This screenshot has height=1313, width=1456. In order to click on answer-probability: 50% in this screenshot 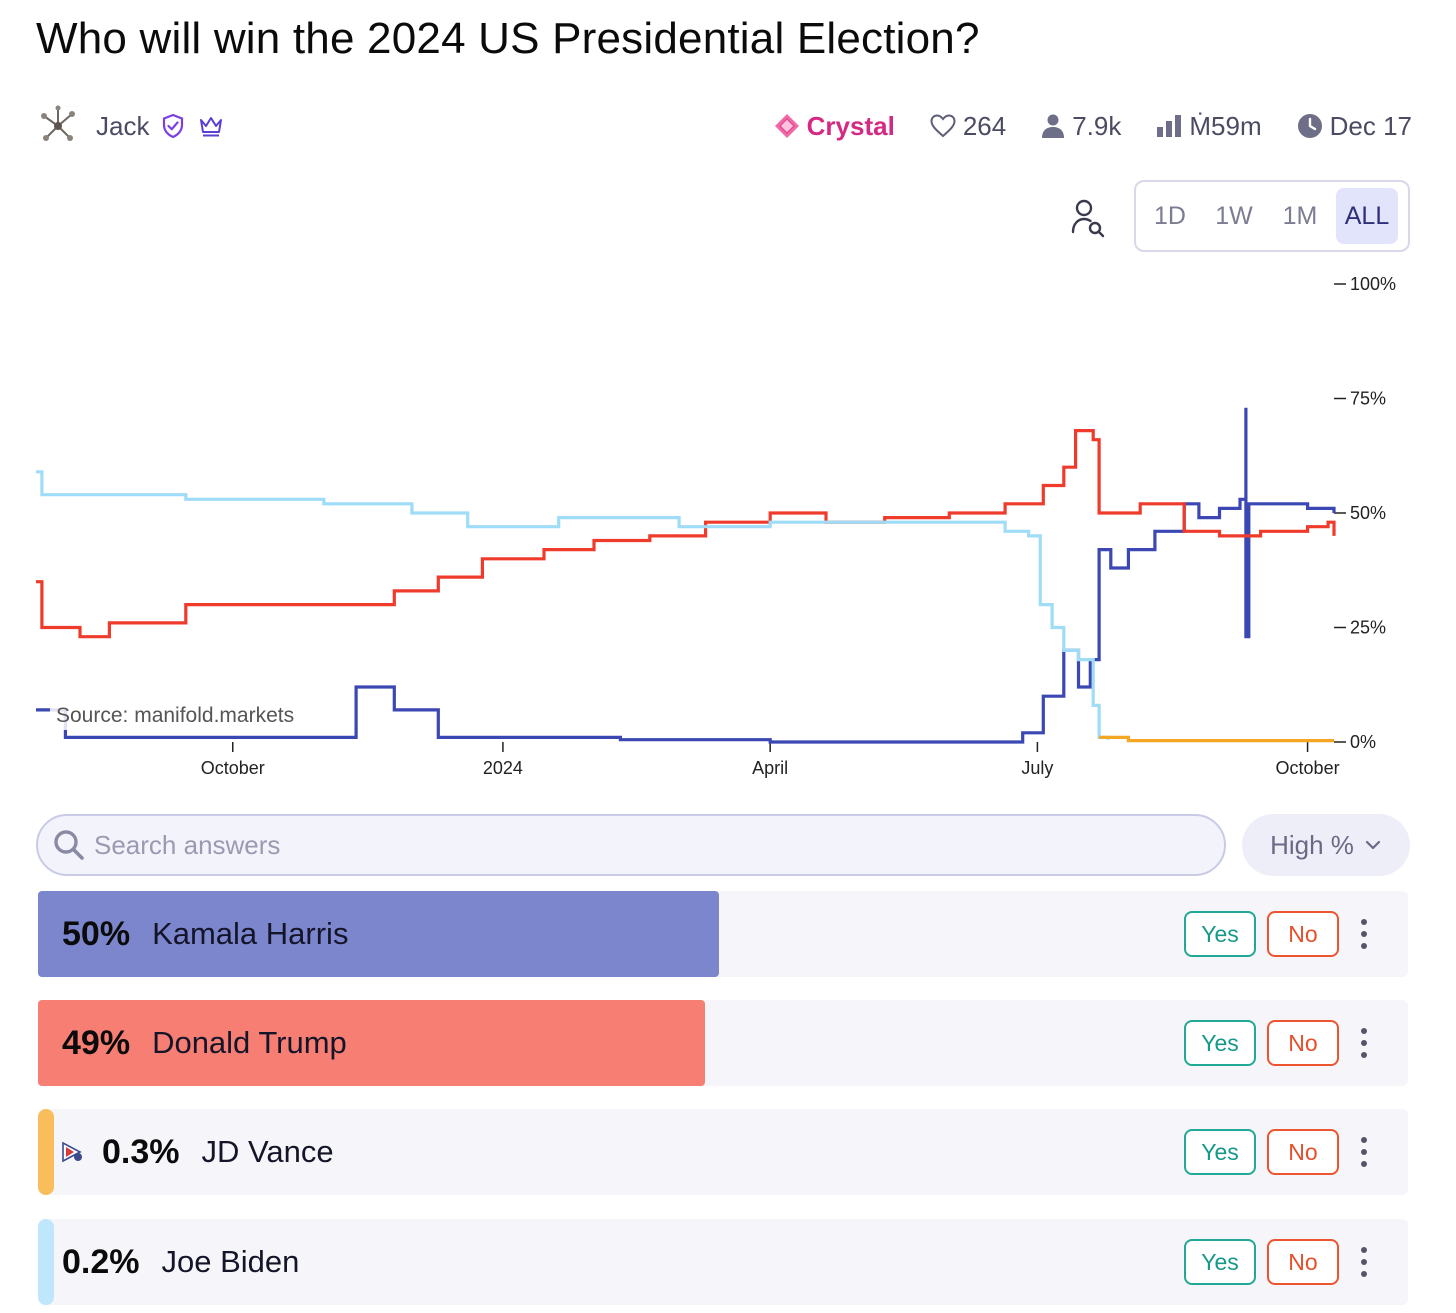, I will do `click(96, 933)`.